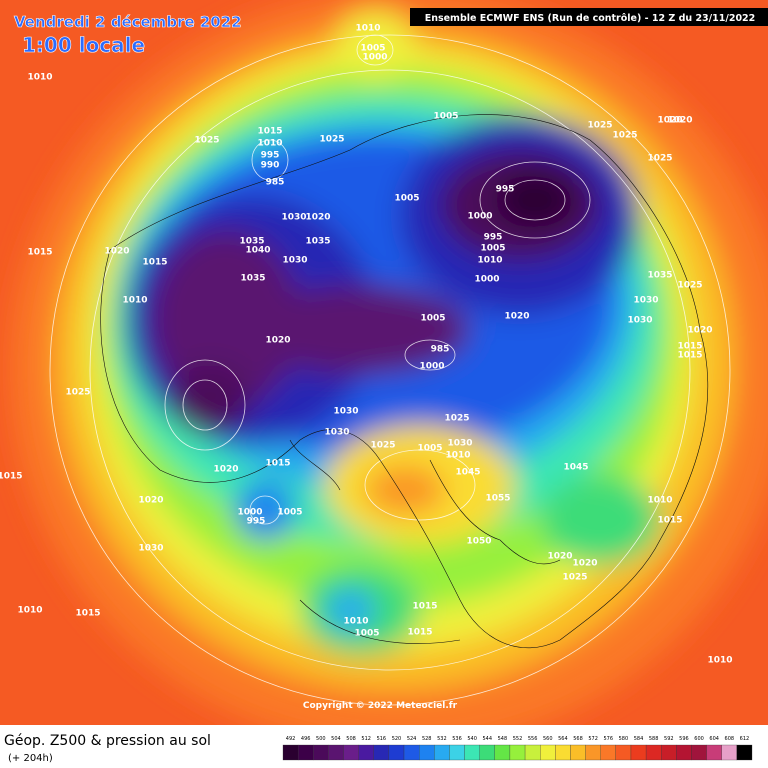  What do you see at coordinates (291, 739) in the screenshot?
I see `scale-label: 492` at bounding box center [291, 739].